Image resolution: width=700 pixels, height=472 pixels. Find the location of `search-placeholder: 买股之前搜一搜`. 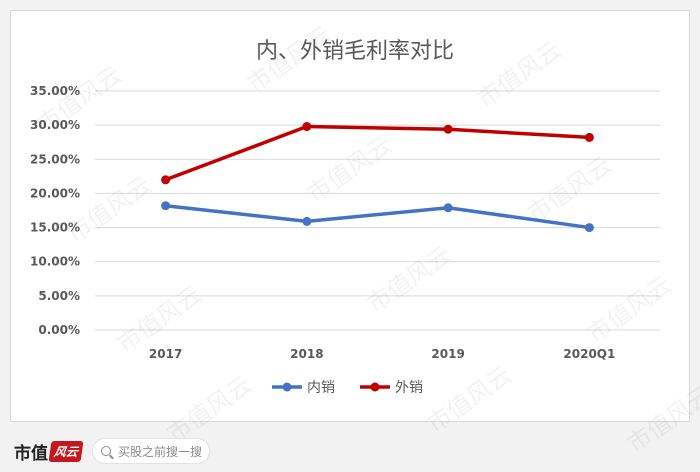

search-placeholder: 买股之前搜一搜 is located at coordinates (160, 451).